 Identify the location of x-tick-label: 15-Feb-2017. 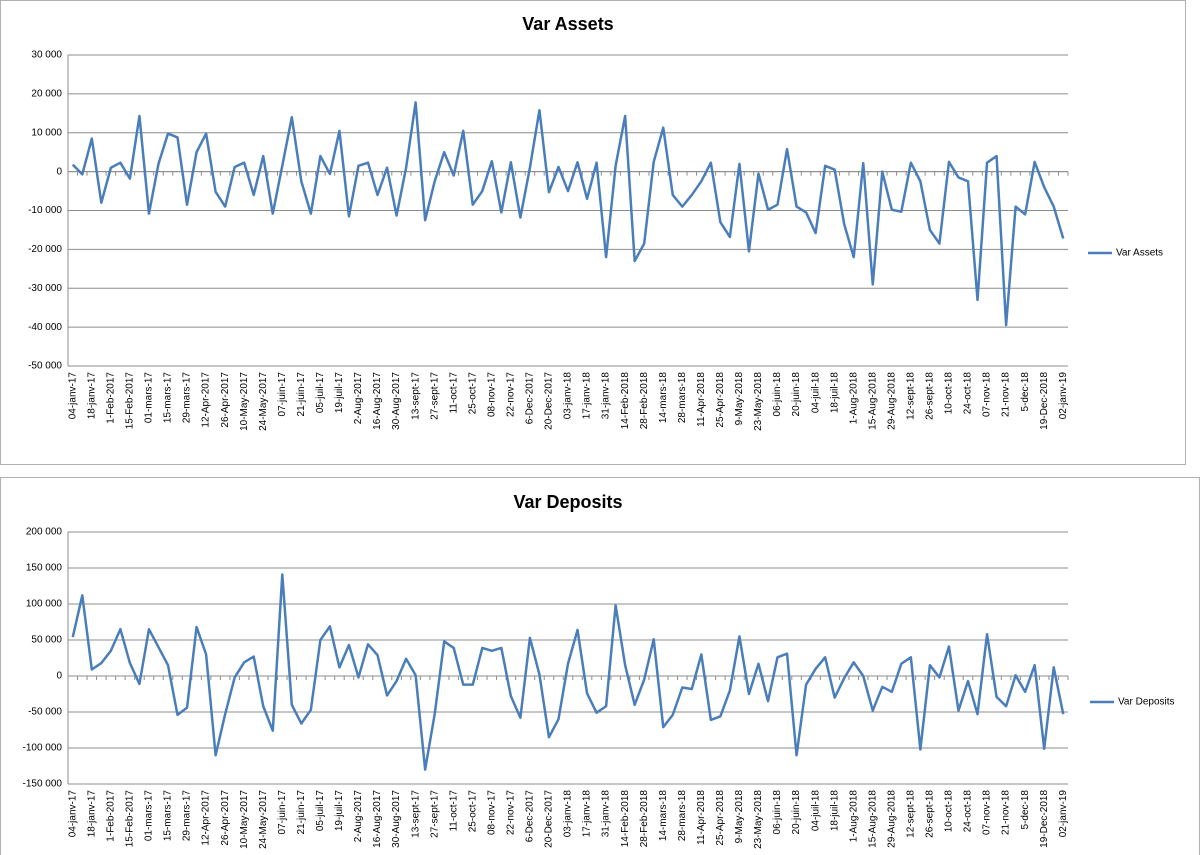
(130, 819).